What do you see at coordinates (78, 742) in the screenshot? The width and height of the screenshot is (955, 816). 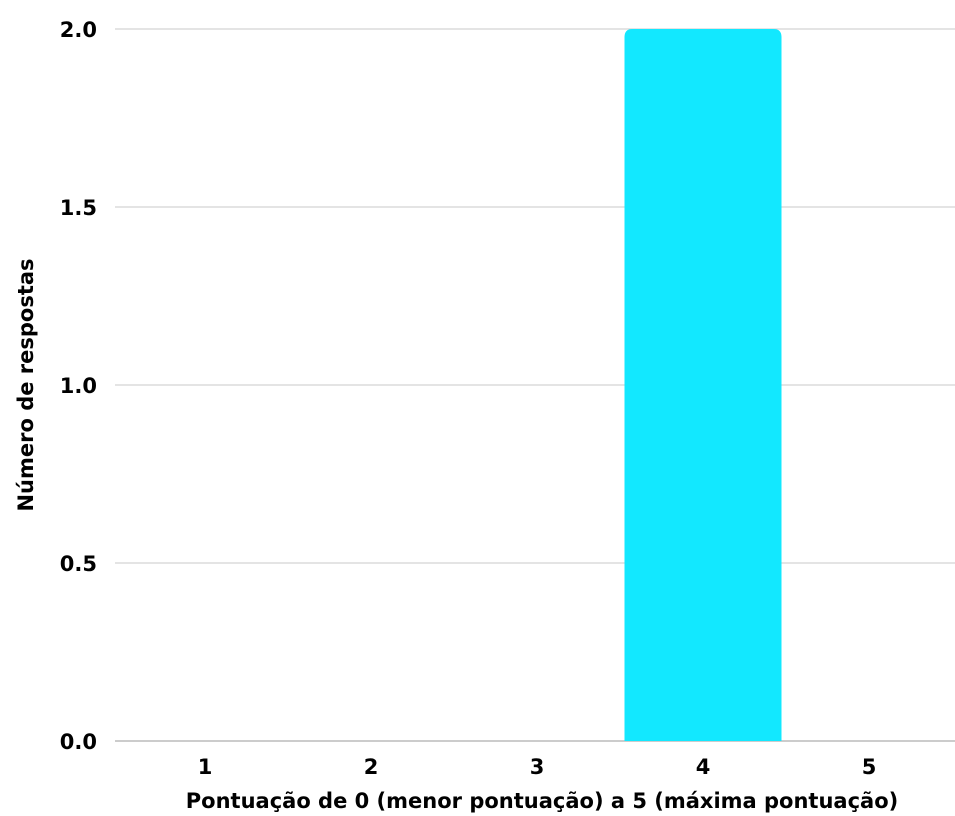 I see `y-tick-label: 0.0` at bounding box center [78, 742].